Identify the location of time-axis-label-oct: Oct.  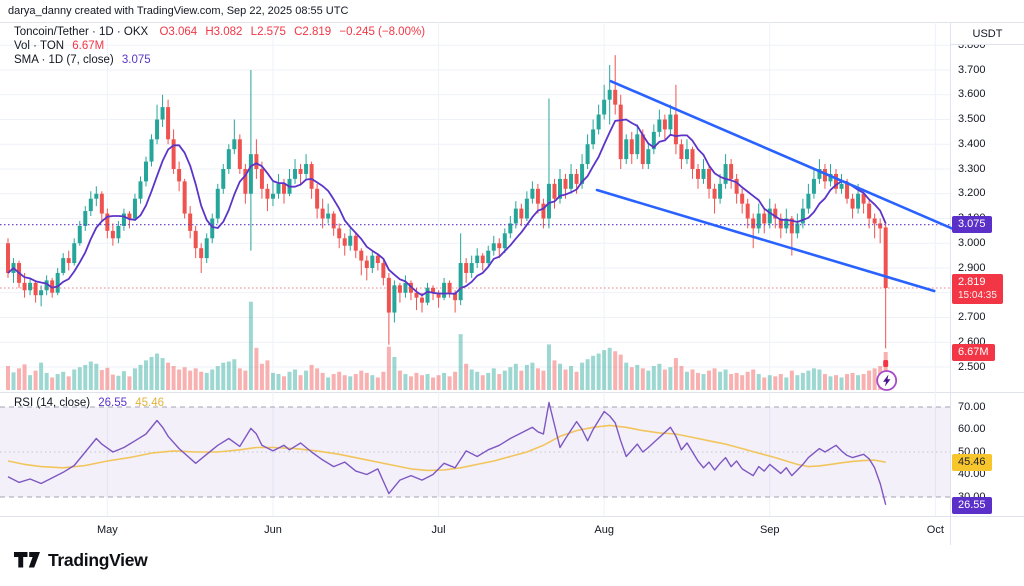
(935, 530).